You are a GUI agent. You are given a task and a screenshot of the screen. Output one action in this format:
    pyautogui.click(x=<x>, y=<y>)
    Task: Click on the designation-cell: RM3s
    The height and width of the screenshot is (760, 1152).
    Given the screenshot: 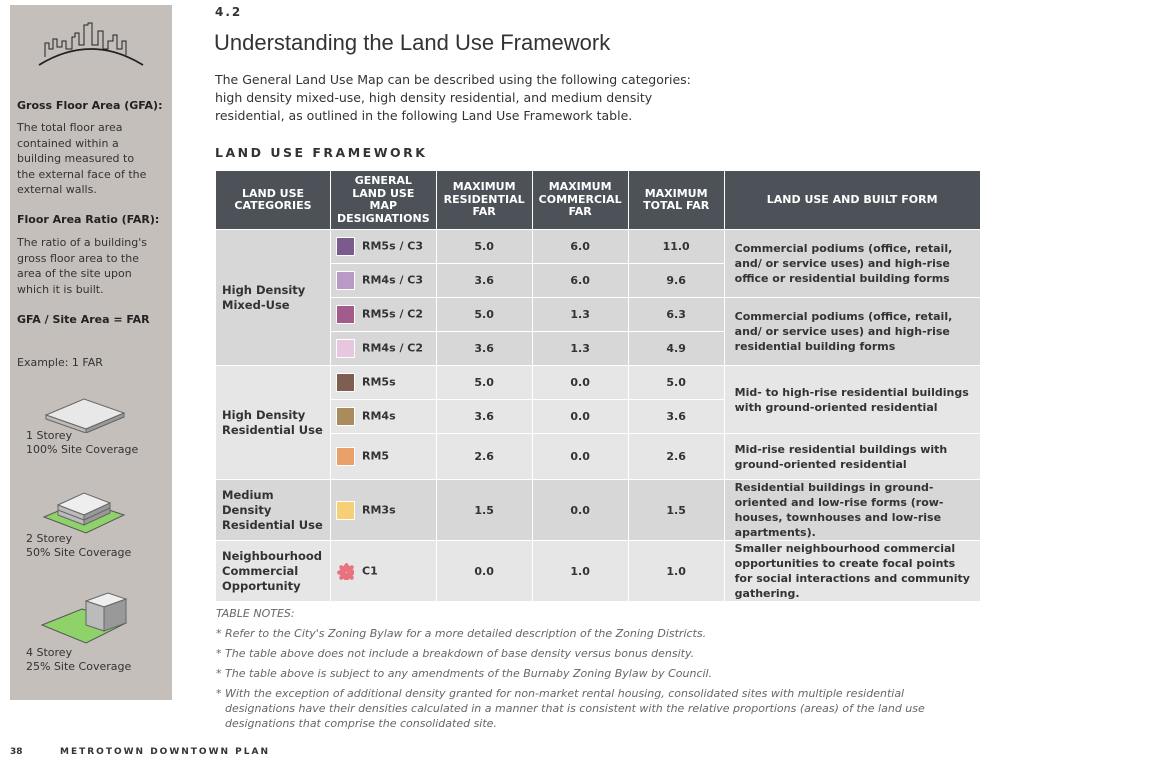 What is the action you would take?
    pyautogui.click(x=383, y=510)
    